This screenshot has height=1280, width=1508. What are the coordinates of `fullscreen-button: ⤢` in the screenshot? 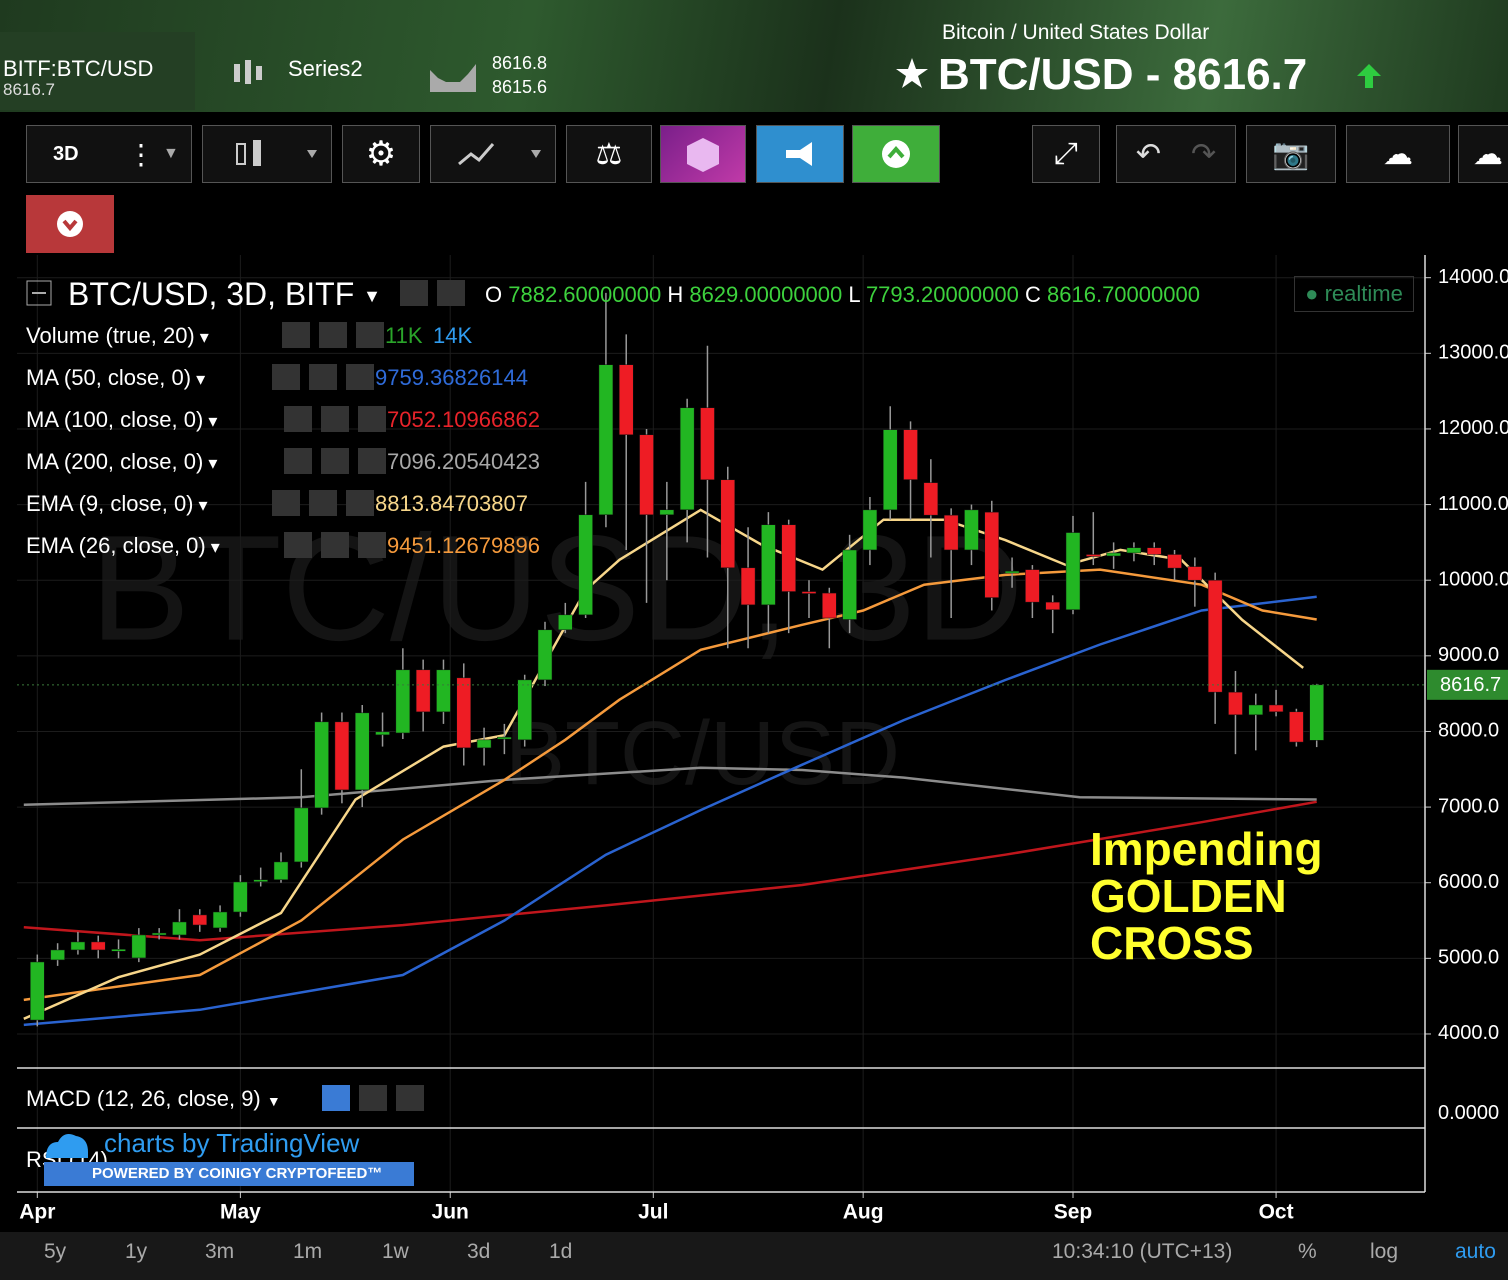 It's located at (1066, 154).